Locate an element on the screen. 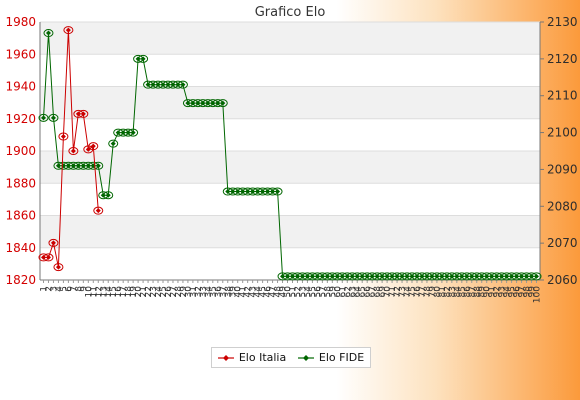 Image resolution: width=580 pixels, height=400 pixels. right-tick-label: 2120 is located at coordinates (562, 59).